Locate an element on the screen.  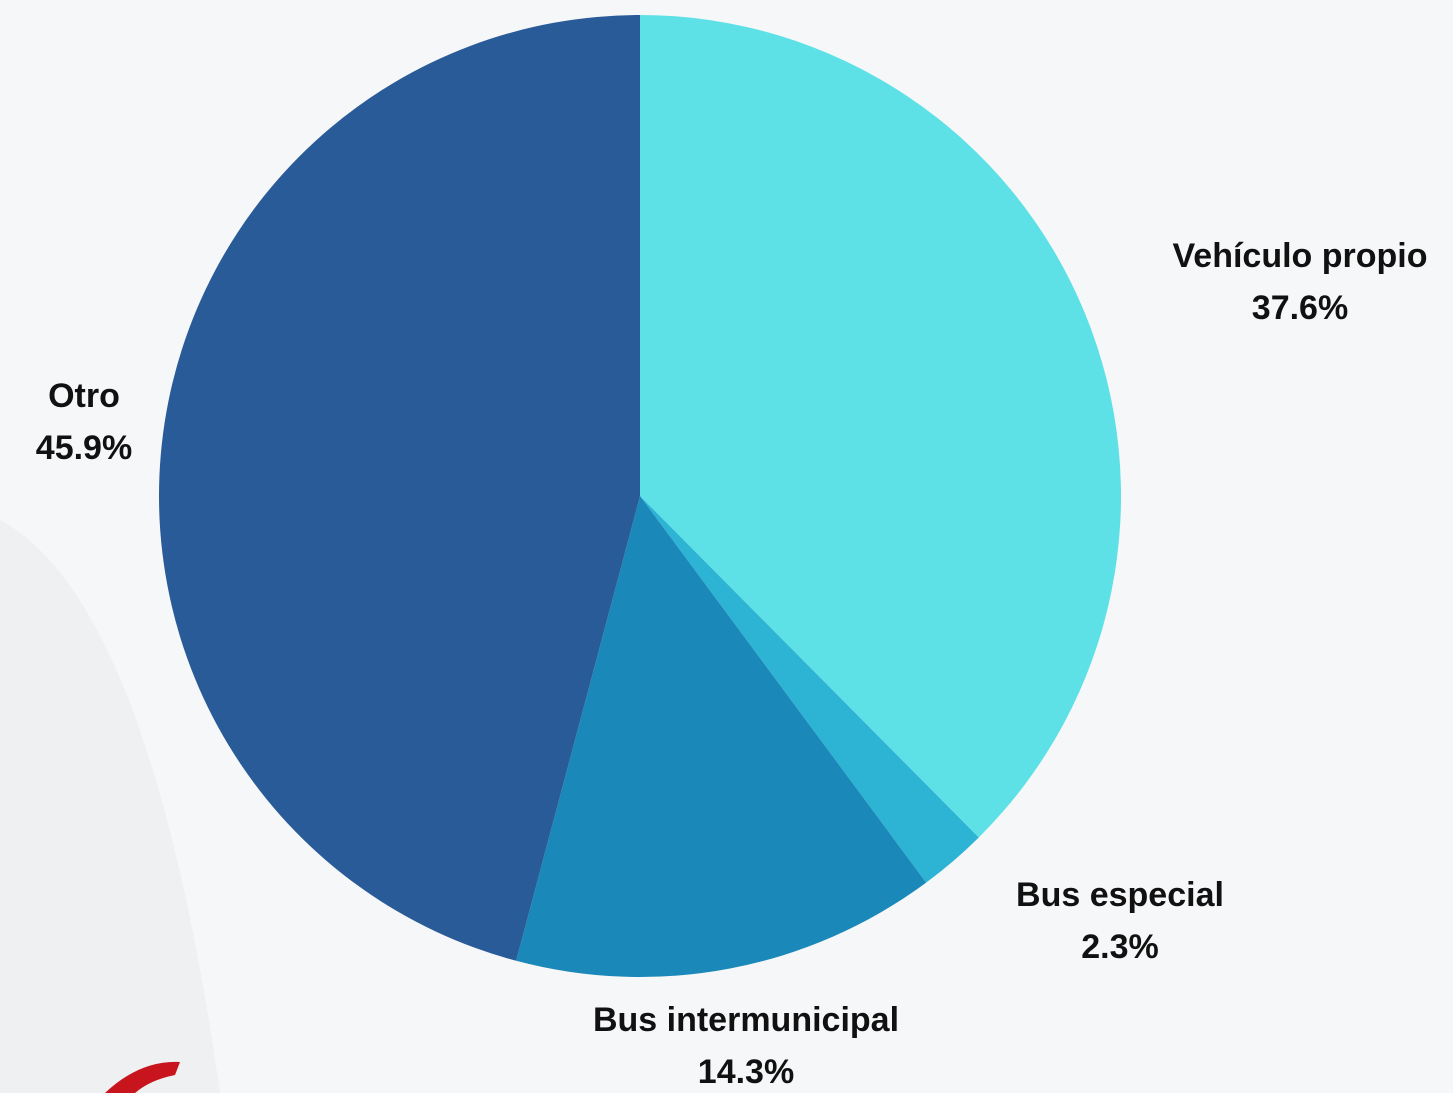
slice-value-label: 2.3% is located at coordinates (1120, 947).